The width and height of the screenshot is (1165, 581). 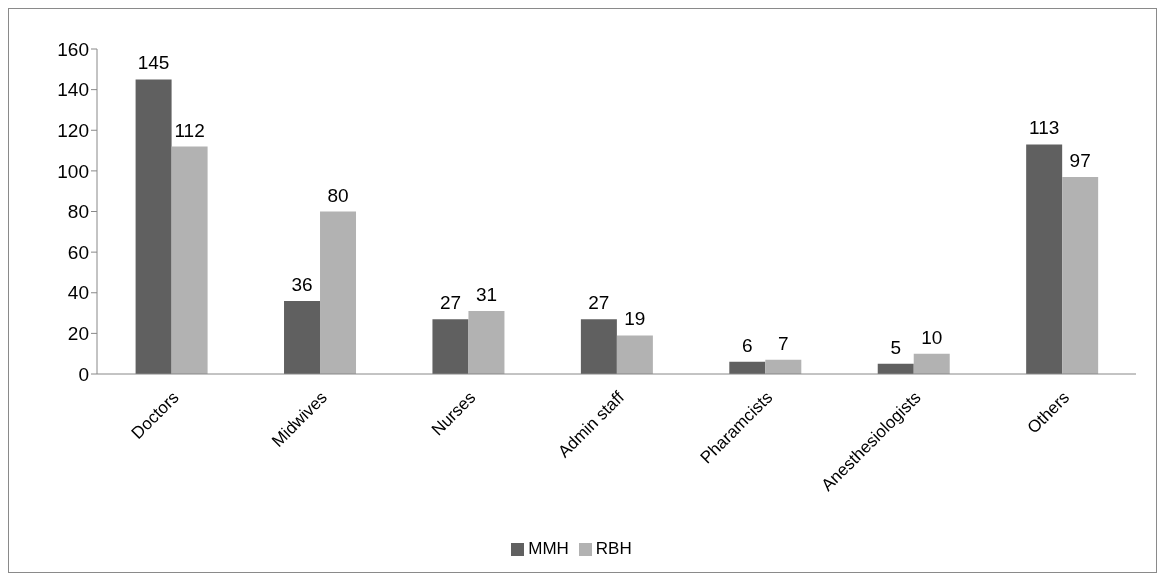 I want to click on y-tick-label: 160, so click(x=73, y=49).